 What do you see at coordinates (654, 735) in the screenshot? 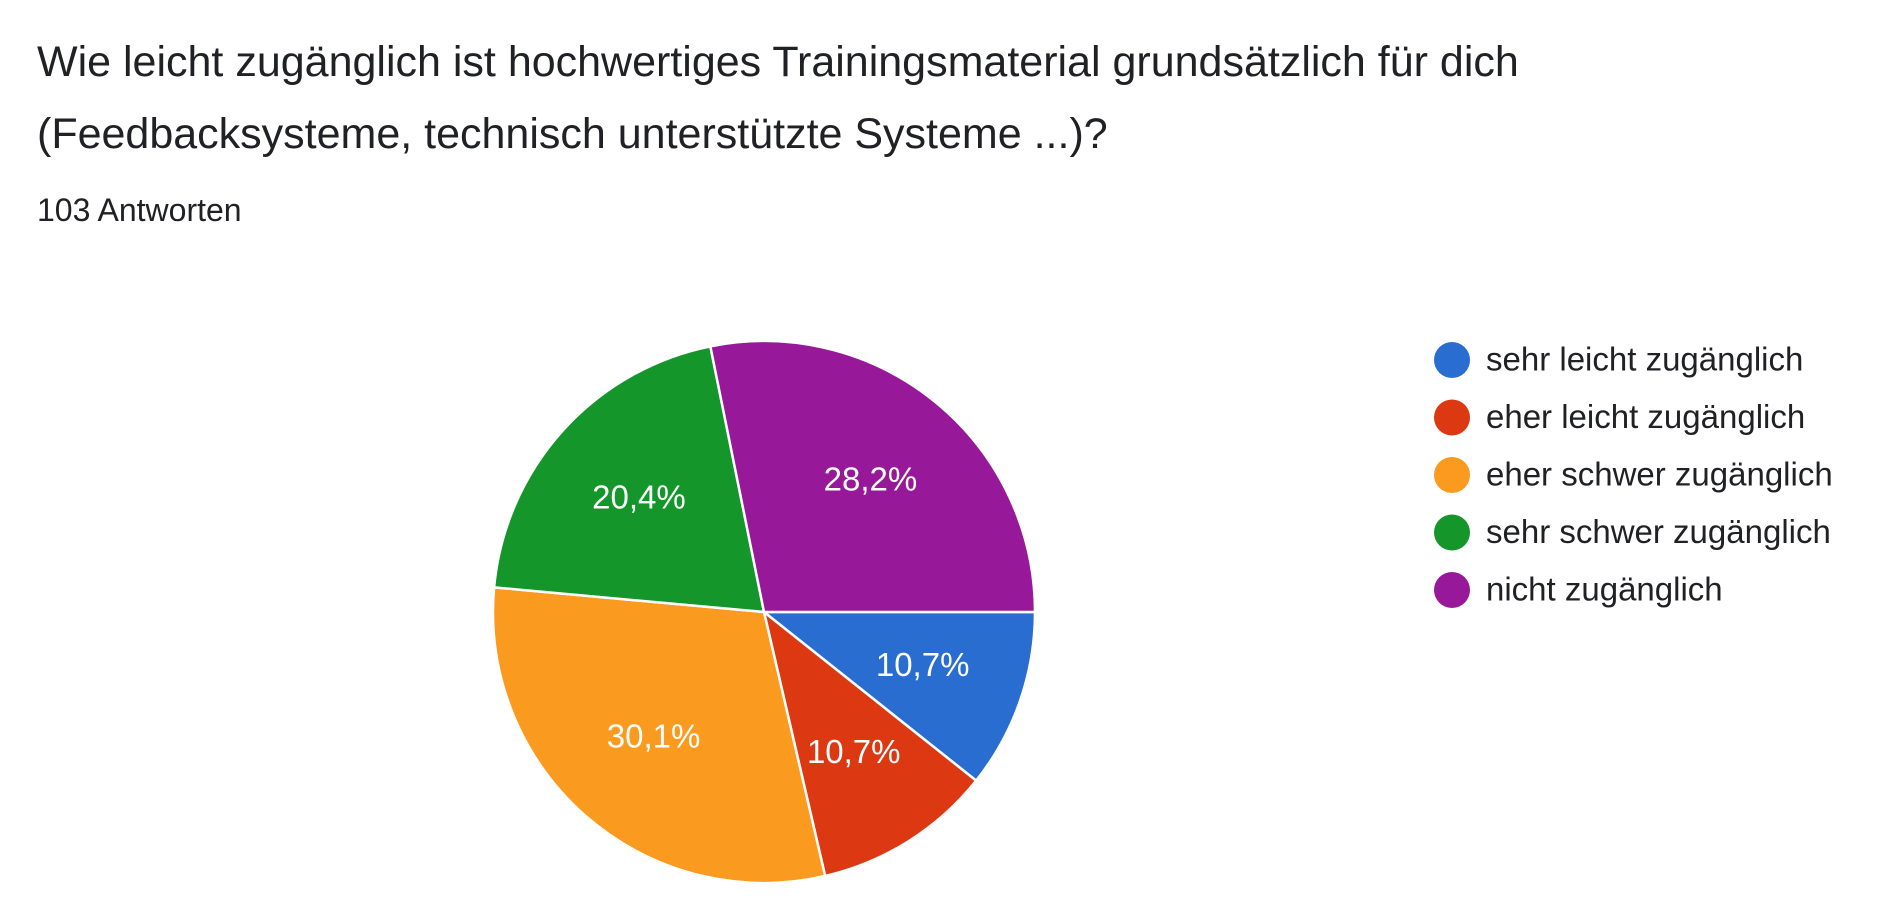
I see `slice-label: 30,1%` at bounding box center [654, 735].